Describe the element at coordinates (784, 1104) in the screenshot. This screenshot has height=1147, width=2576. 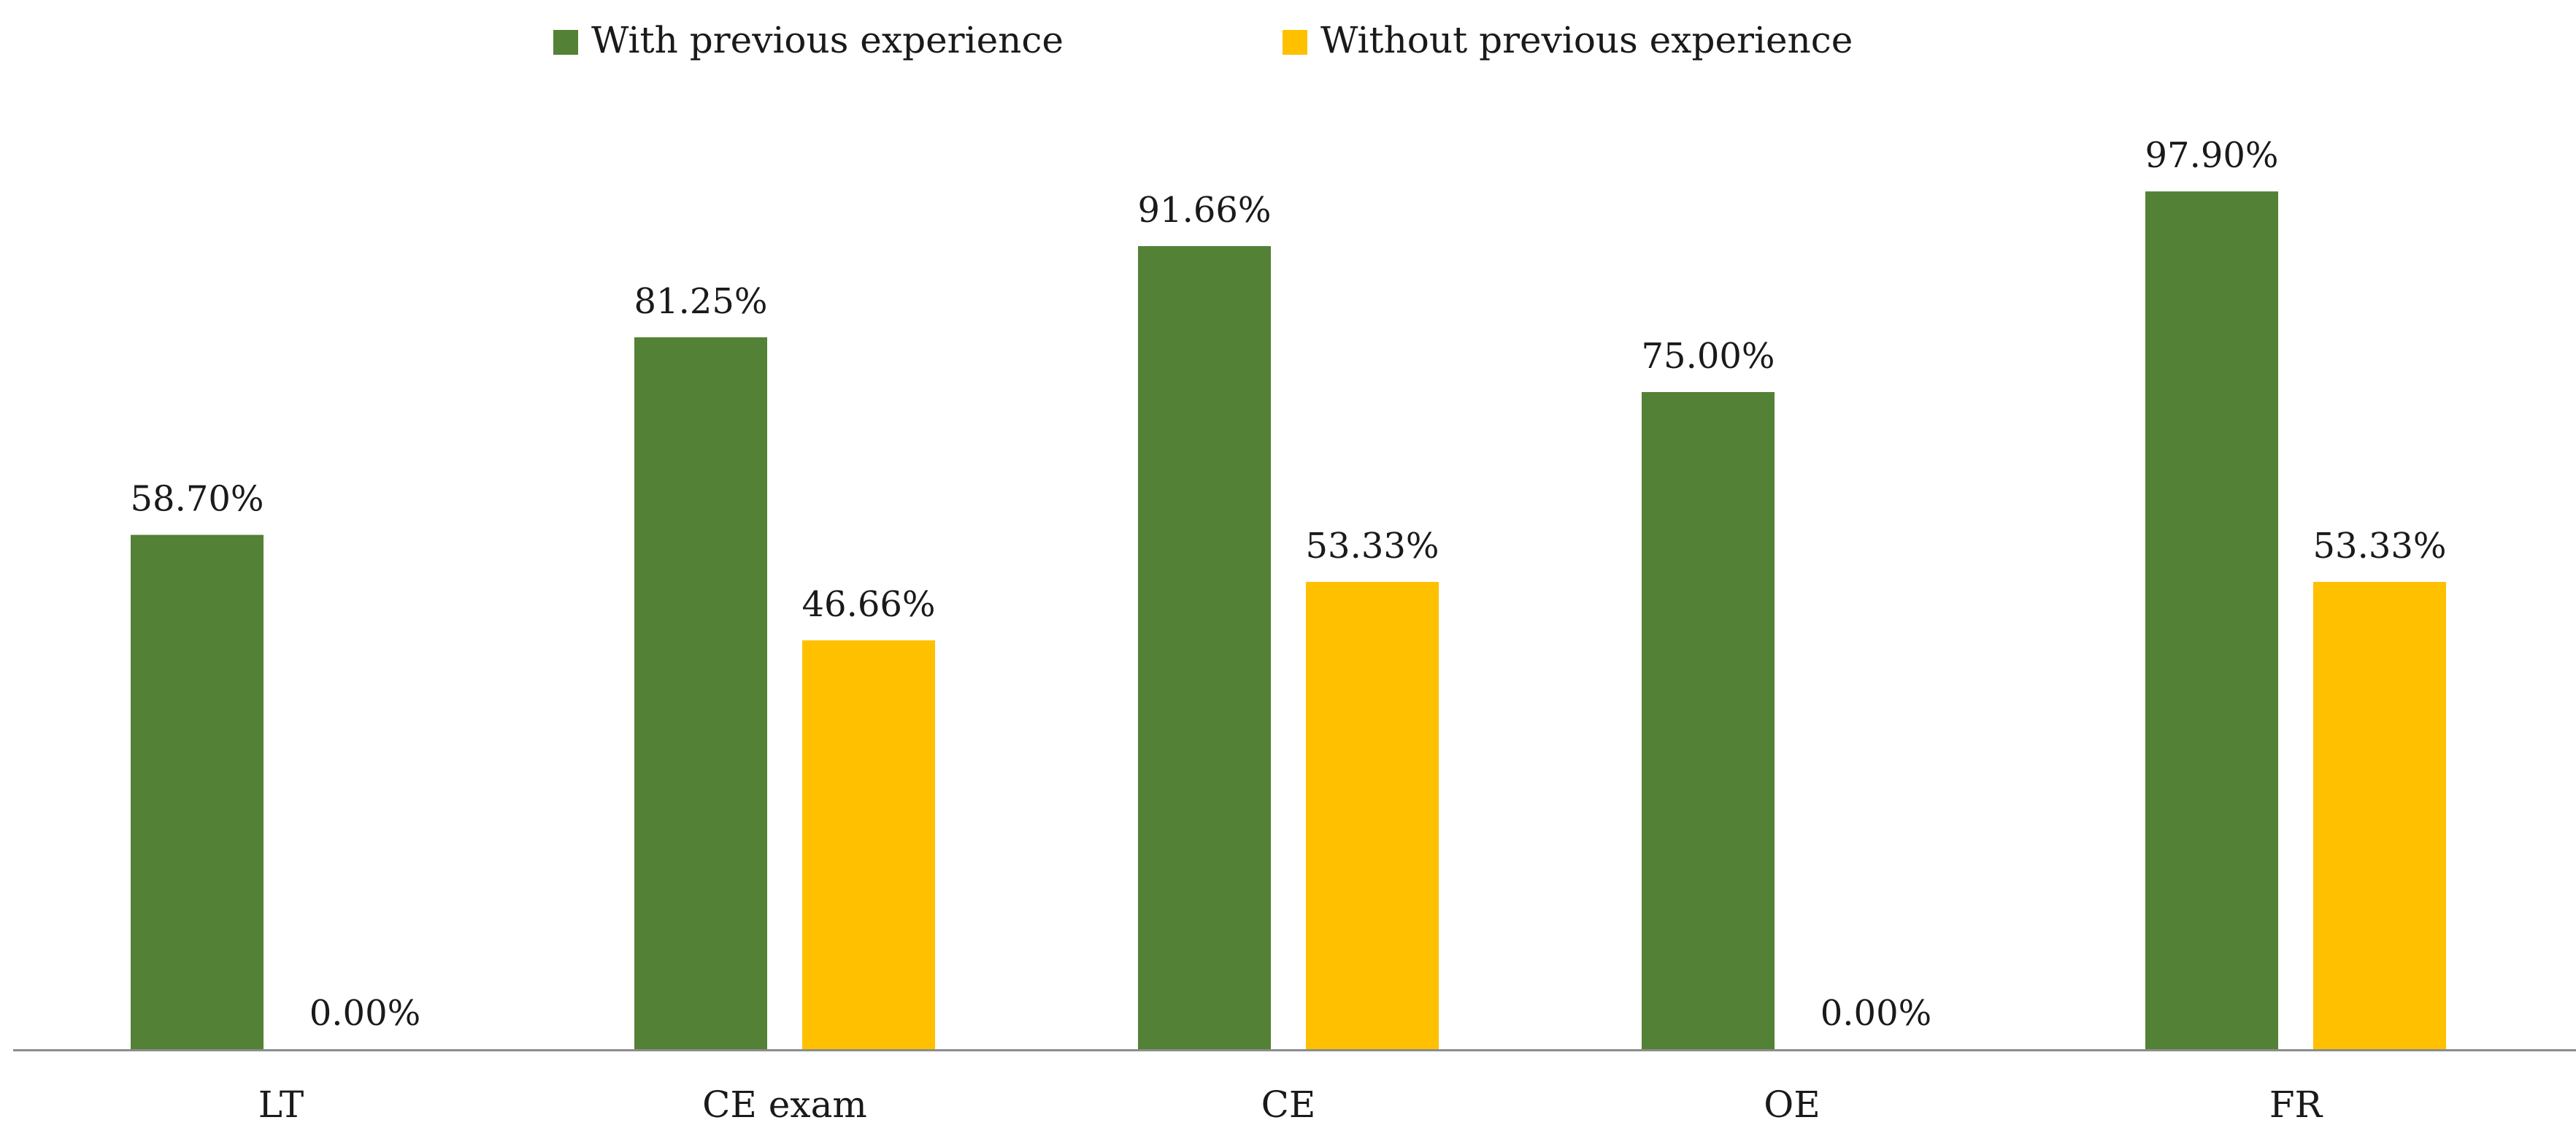
I see `x-tick-label-1: CE exam` at that location.